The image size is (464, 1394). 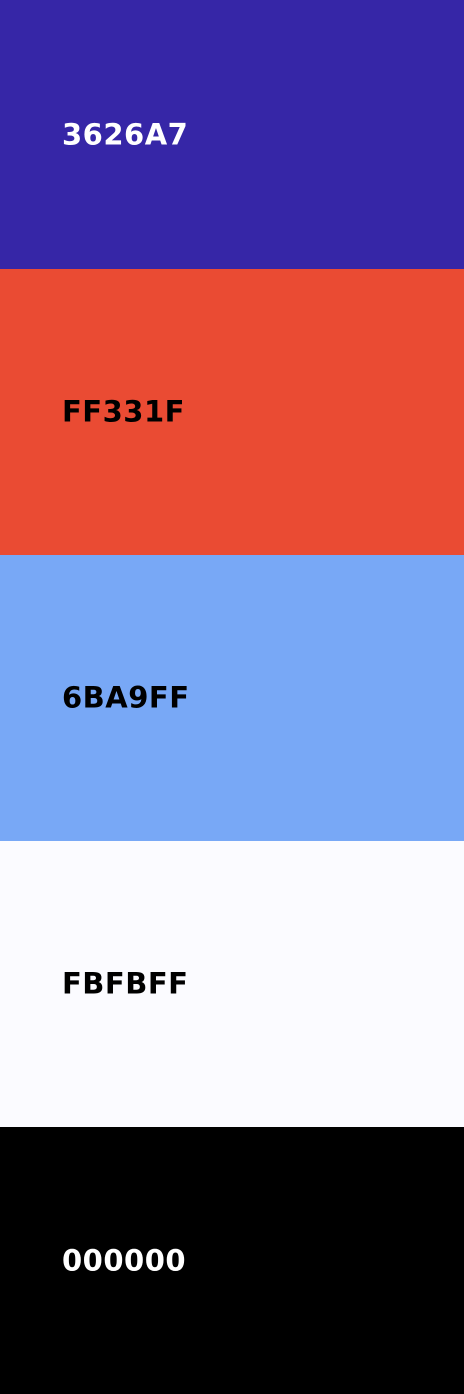 I want to click on swatch-hex-label: 000000, so click(x=124, y=1260).